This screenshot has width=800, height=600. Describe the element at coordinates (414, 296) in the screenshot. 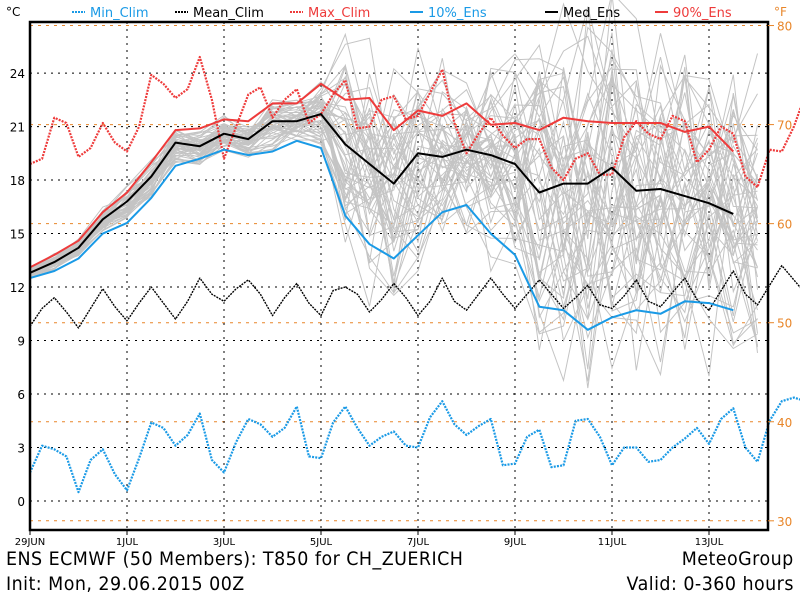

I see `series-mean-clim` at that location.